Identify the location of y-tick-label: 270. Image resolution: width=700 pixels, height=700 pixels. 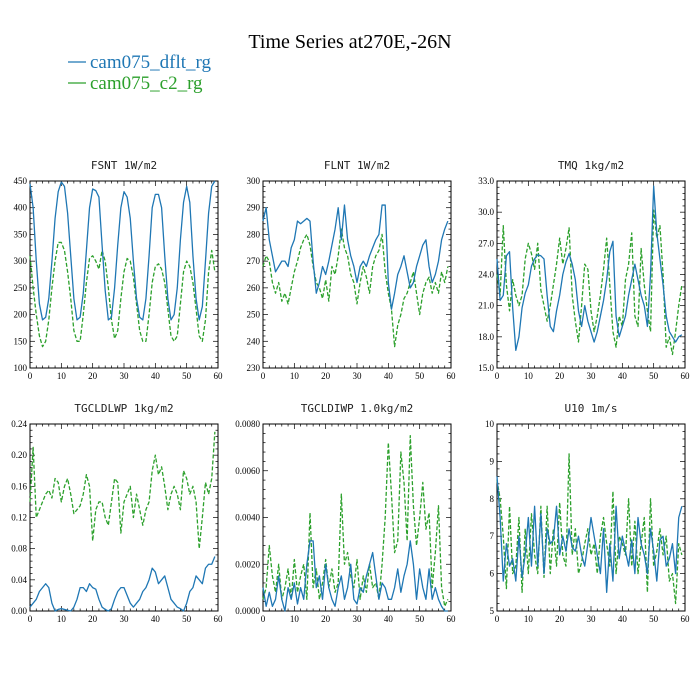
(254, 261).